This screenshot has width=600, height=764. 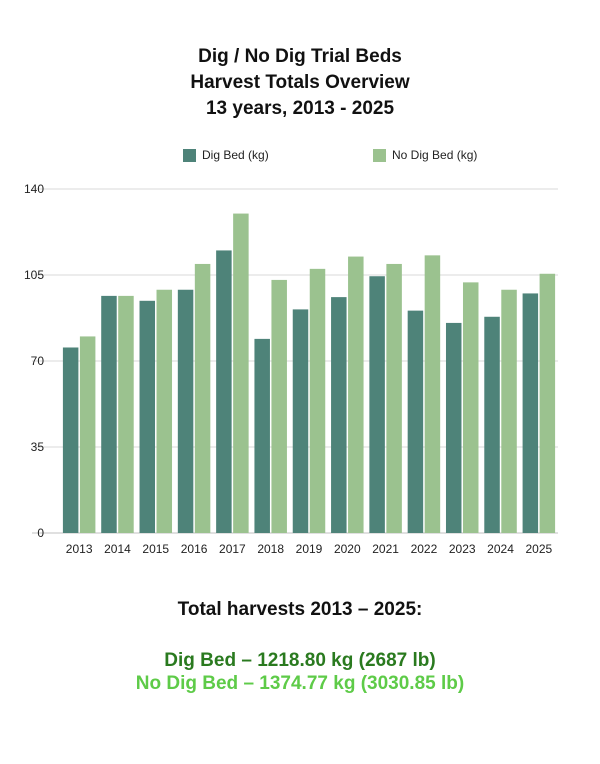 What do you see at coordinates (38, 361) in the screenshot?
I see `y-tick-label: 70` at bounding box center [38, 361].